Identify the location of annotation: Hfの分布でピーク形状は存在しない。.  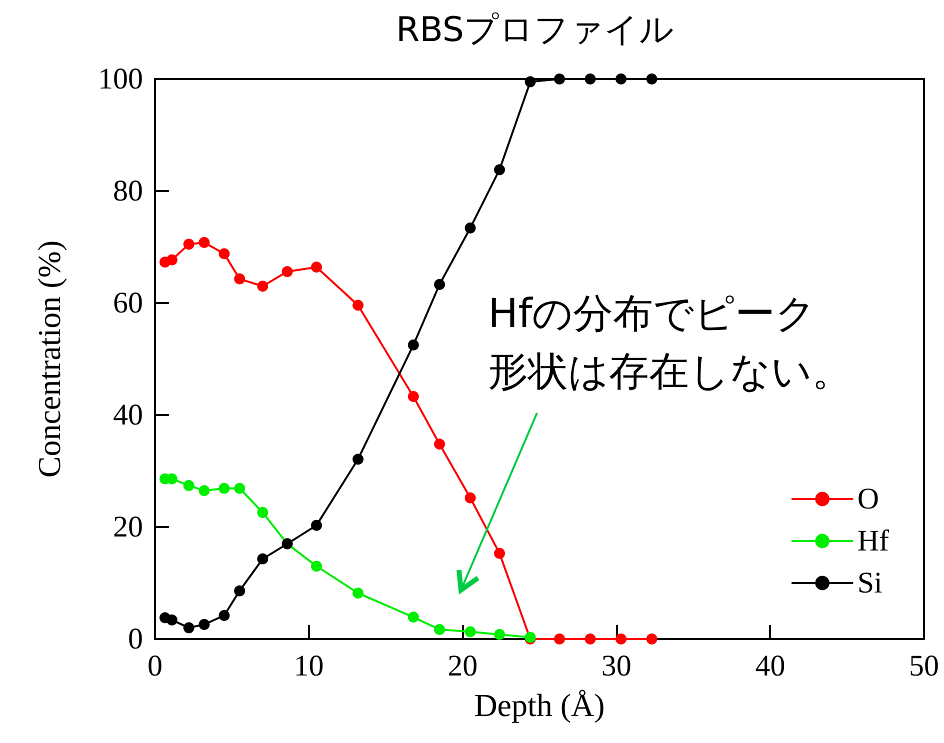
(670, 343).